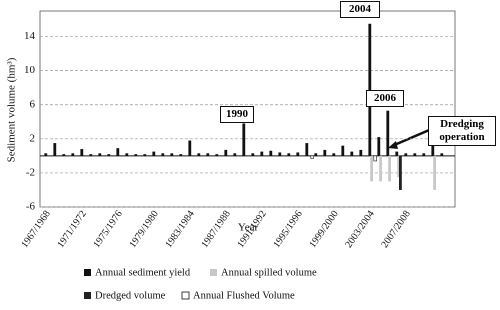 The height and width of the screenshot is (310, 500). I want to click on x-tick-label: 2007/2008, so click(396, 229).